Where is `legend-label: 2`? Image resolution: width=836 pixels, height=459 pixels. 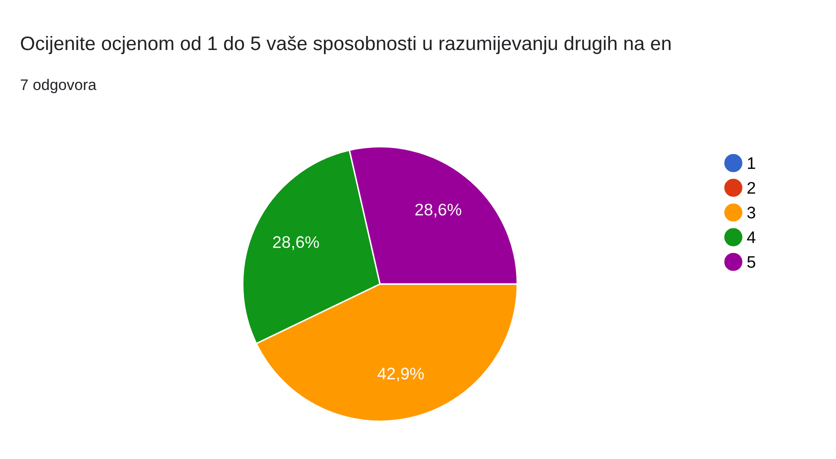 legend-label: 2 is located at coordinates (752, 188).